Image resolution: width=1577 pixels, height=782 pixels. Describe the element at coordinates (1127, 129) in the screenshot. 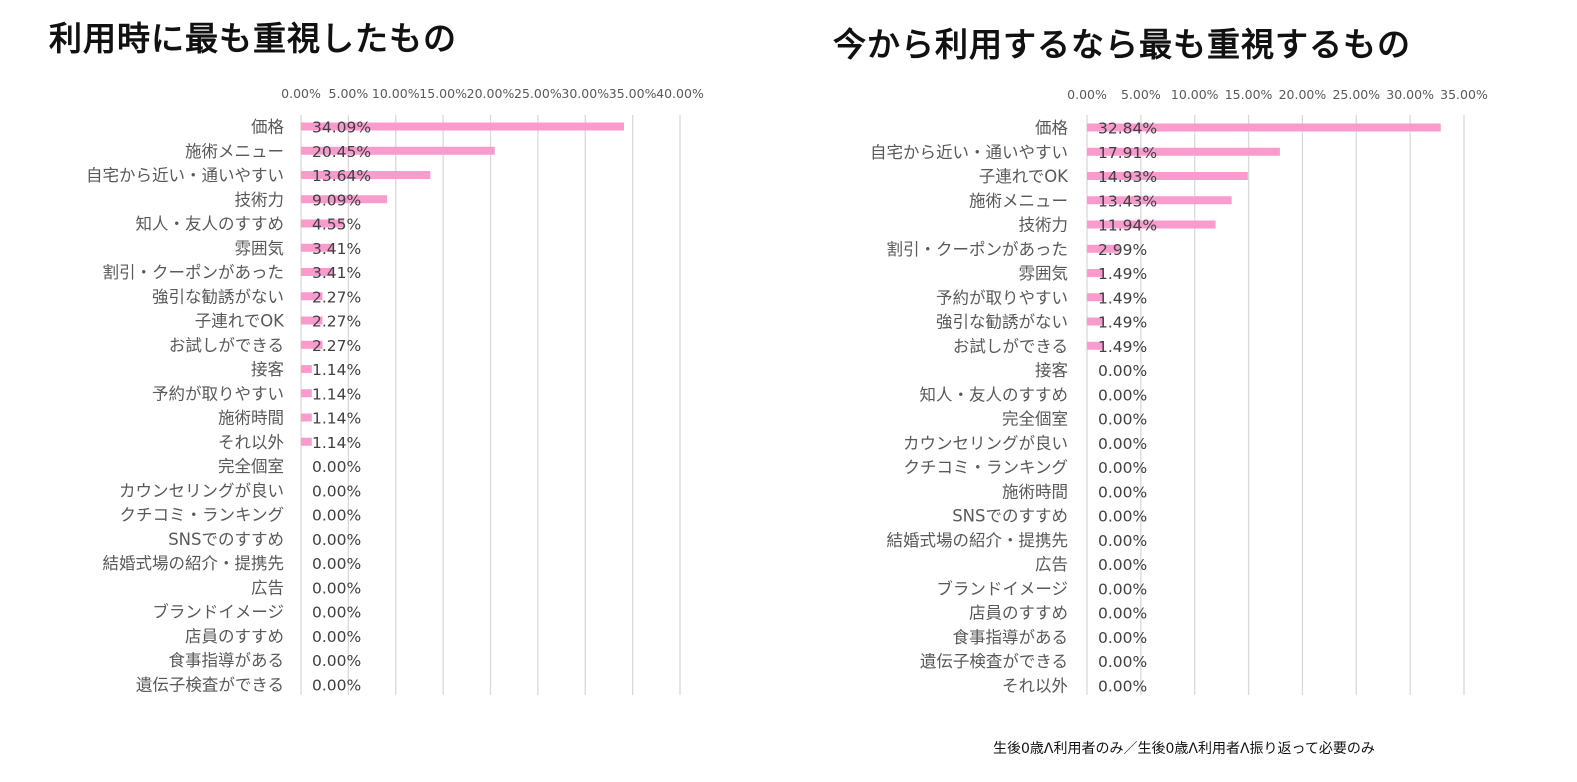

I see `data-label: 32.84%` at that location.